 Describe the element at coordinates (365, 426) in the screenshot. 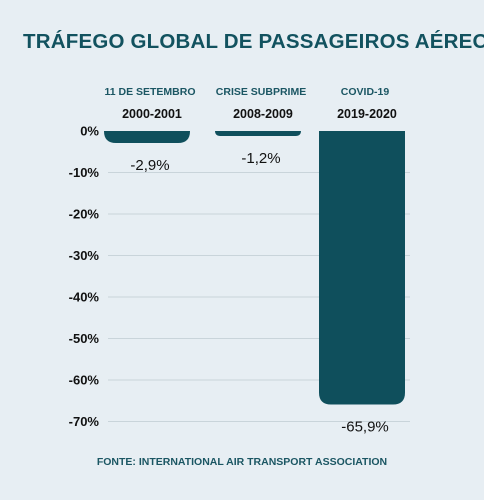

I see `bar-value-label: -65,9%` at that location.